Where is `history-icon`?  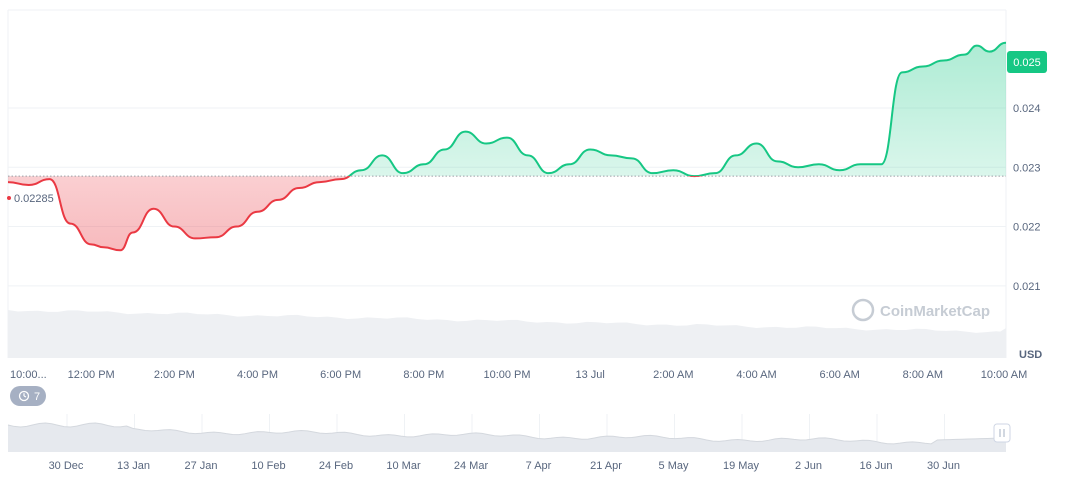
history-icon is located at coordinates (24, 396).